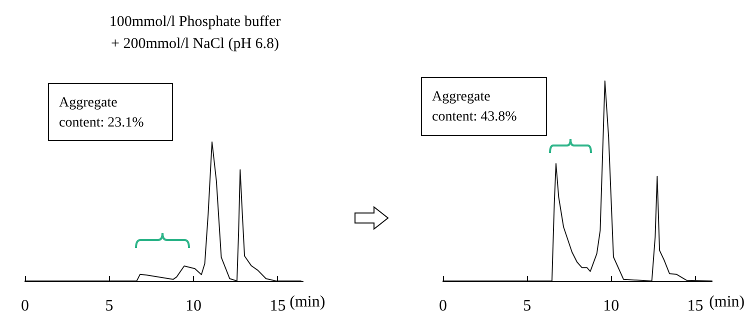 Image resolution: width=755 pixels, height=325 pixels. What do you see at coordinates (475, 107) in the screenshot?
I see `annotation: Aggregate content: 43.8%` at bounding box center [475, 107].